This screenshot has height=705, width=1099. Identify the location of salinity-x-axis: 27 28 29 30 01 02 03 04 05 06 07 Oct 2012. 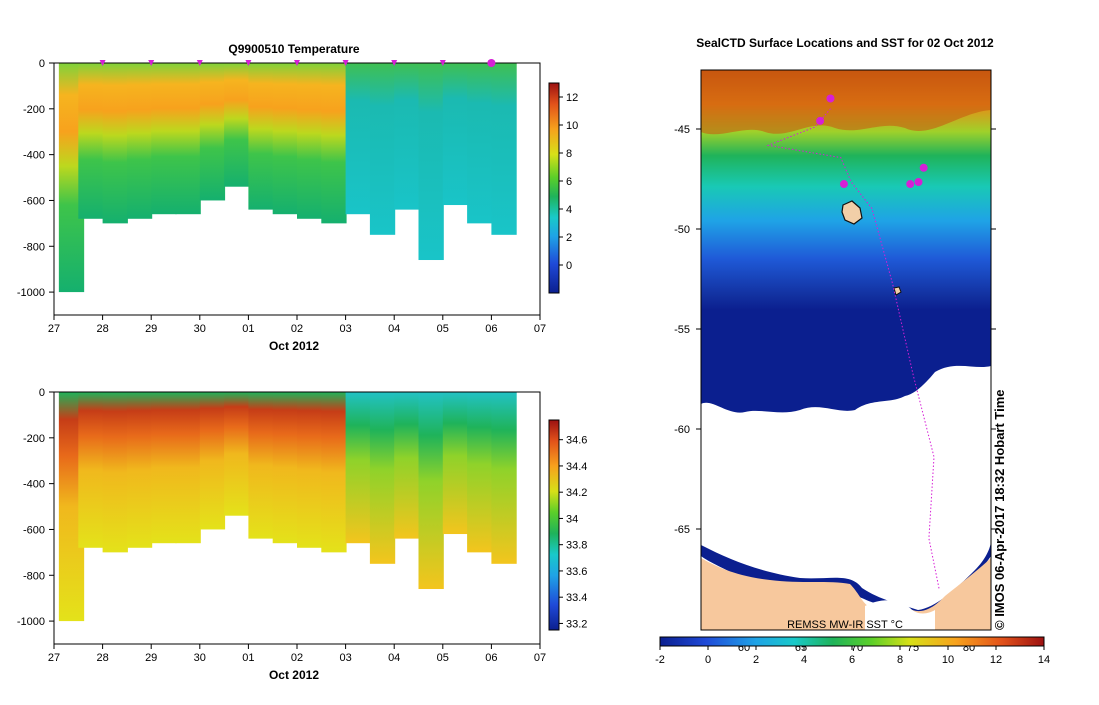
(297, 663).